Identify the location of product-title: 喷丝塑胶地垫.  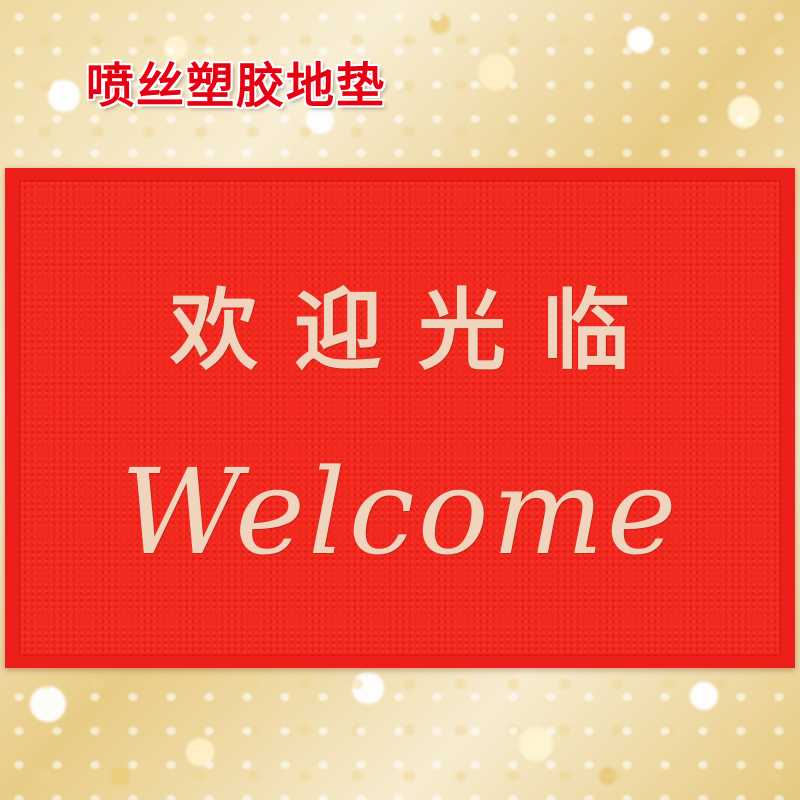
(236, 86).